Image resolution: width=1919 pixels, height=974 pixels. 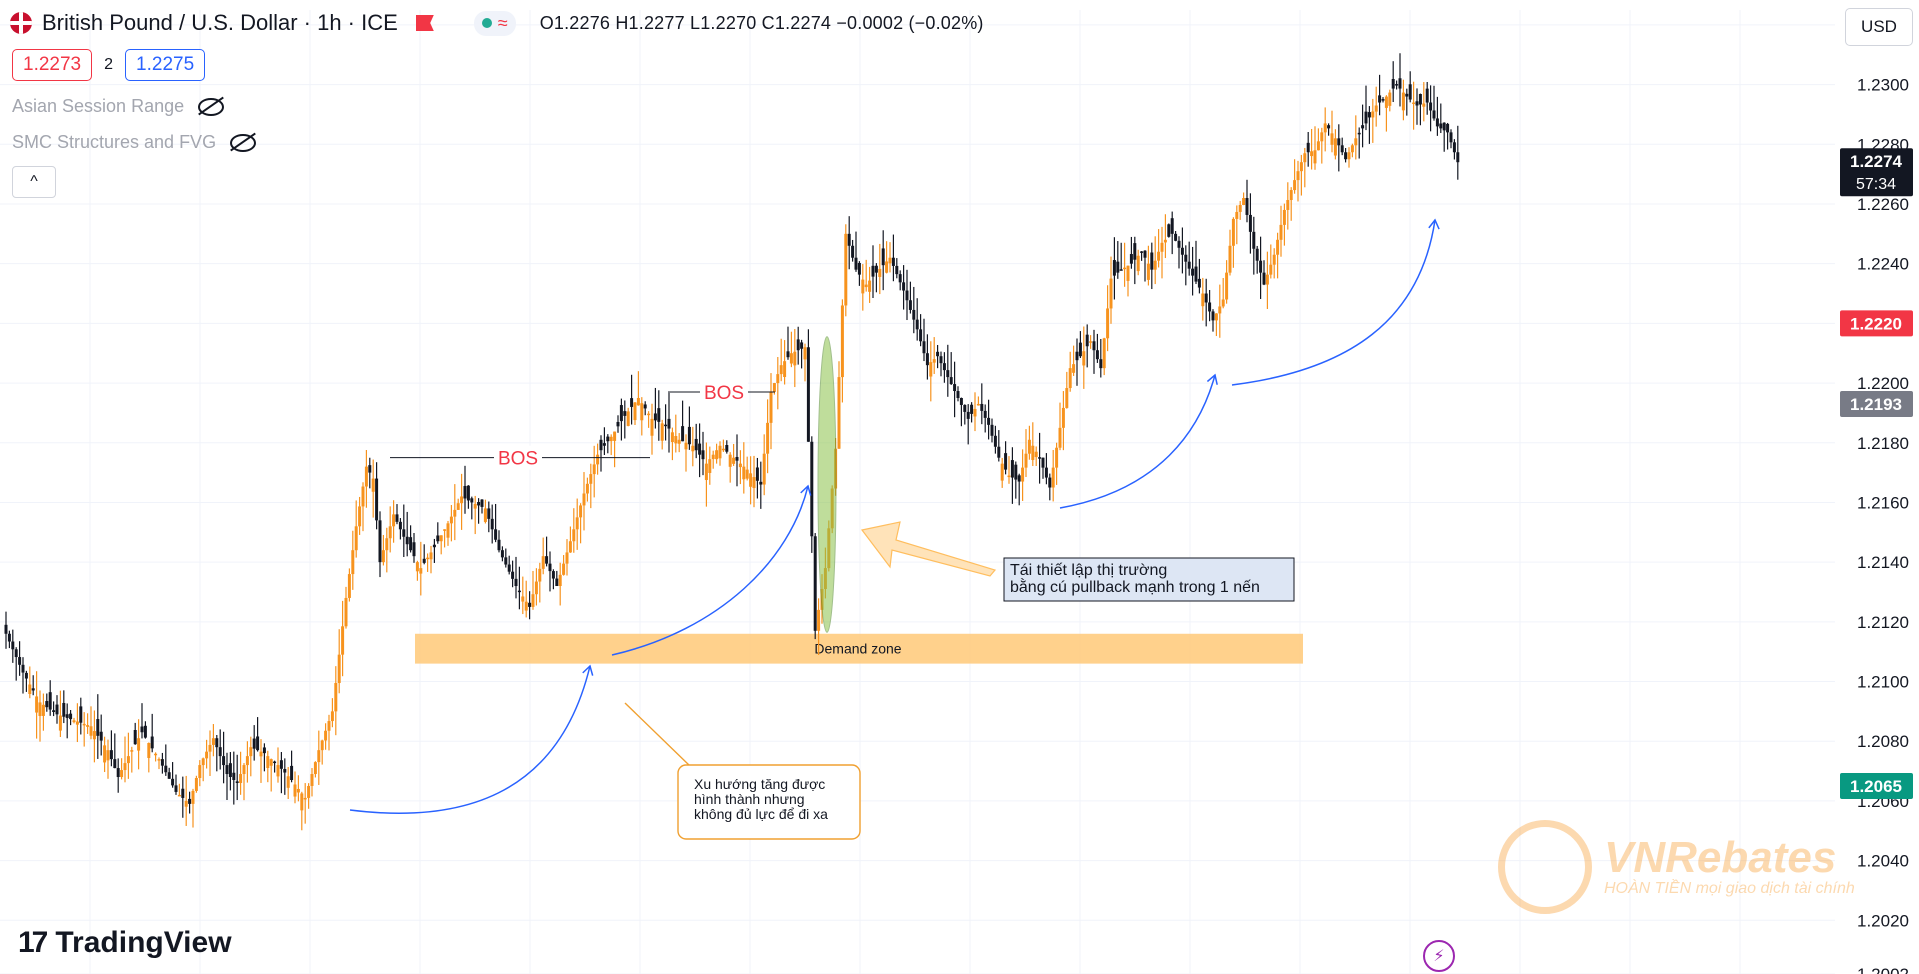 What do you see at coordinates (424, 23) in the screenshot?
I see `flag-tag-icon` at bounding box center [424, 23].